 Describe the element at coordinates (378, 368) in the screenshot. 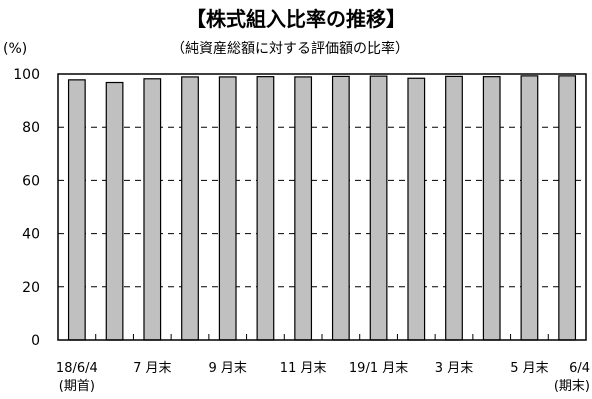

I see `x-tick-label: 19/1 月末` at that location.